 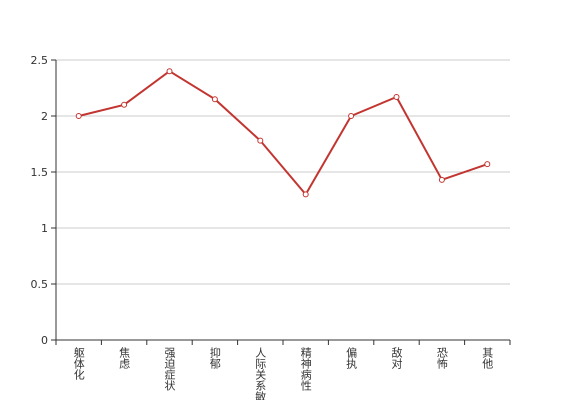 I want to click on x-tick-label: 恐怖, so click(x=441, y=358).